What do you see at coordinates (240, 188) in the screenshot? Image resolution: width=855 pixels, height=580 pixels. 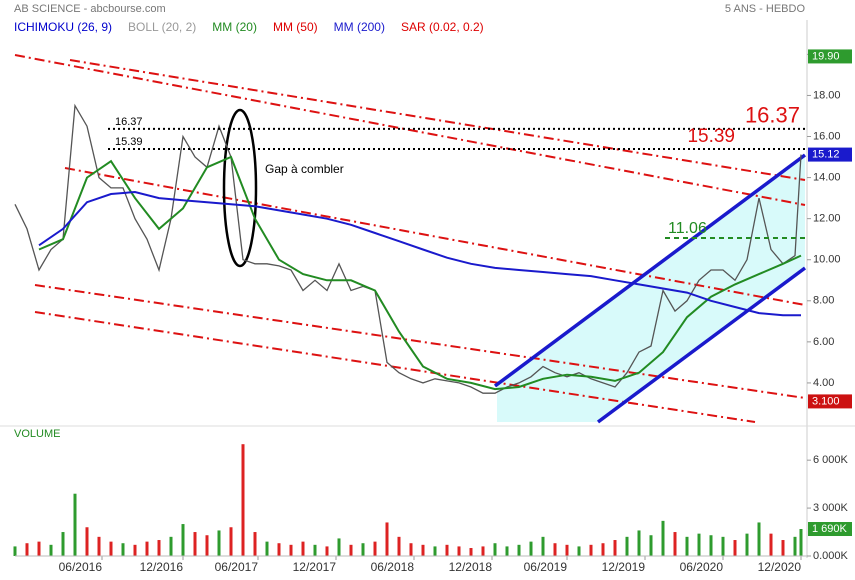 I see `gap-ellipse` at bounding box center [240, 188].